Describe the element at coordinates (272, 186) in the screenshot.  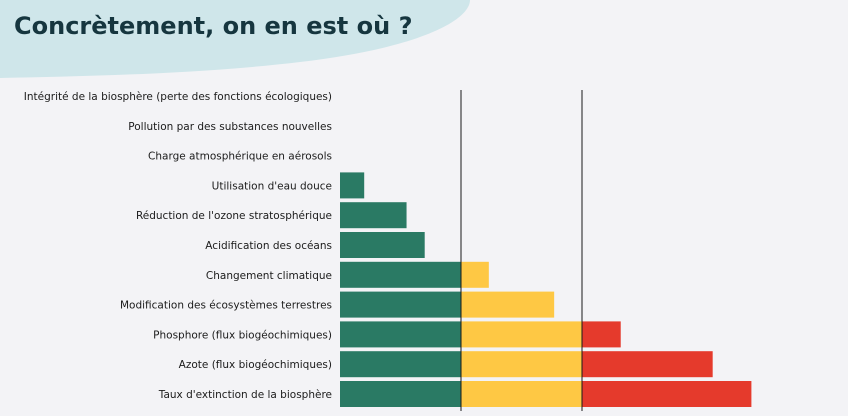
I see `category-label: Utilisation d'eau douce` at that location.